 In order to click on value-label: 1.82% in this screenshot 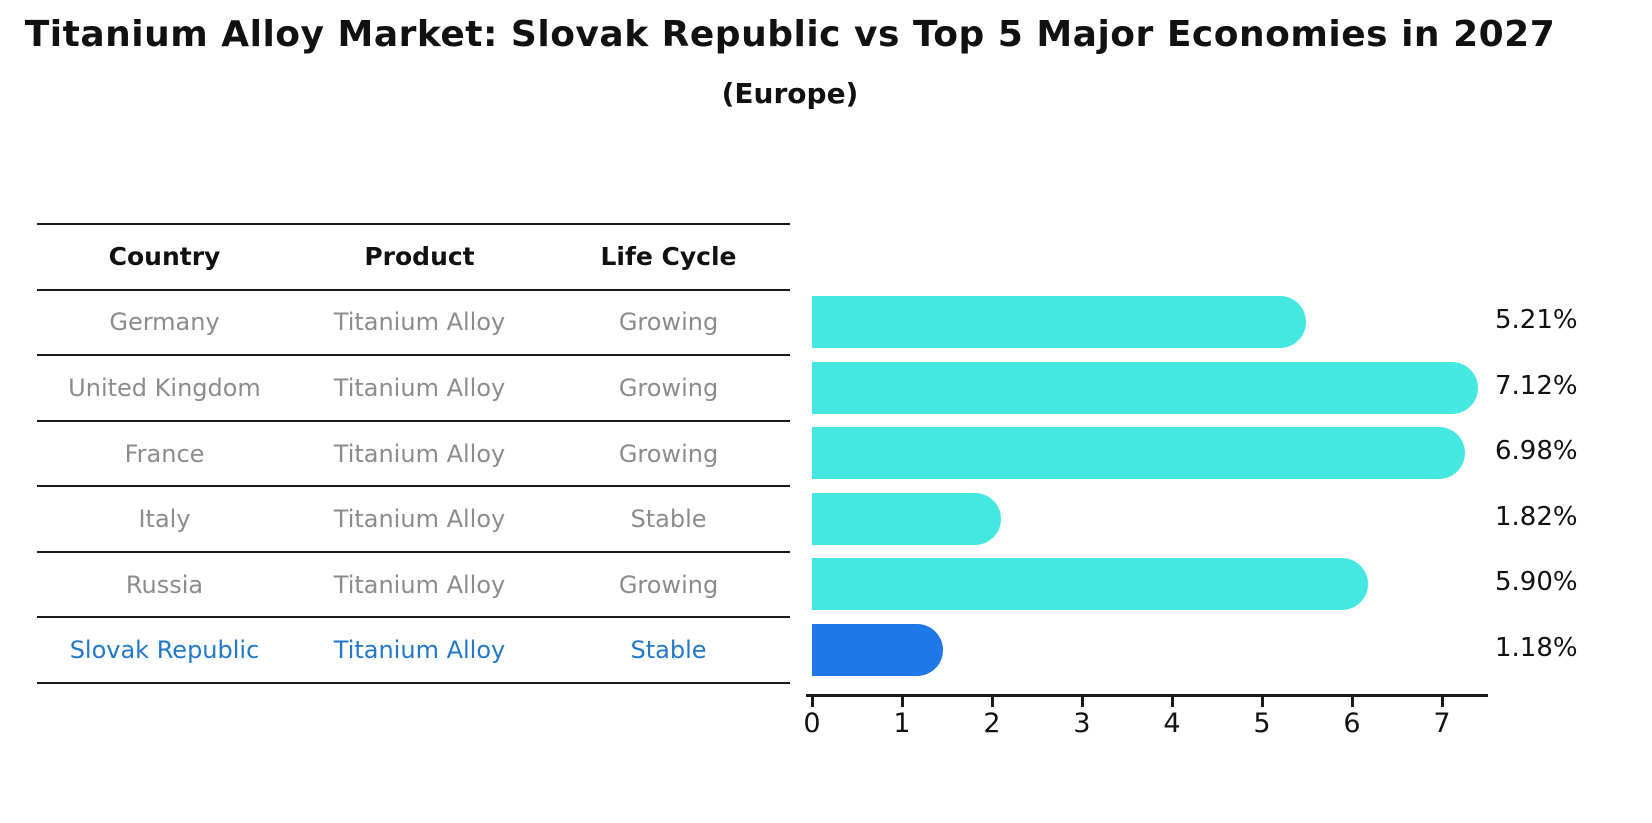, I will do `click(1536, 516)`.